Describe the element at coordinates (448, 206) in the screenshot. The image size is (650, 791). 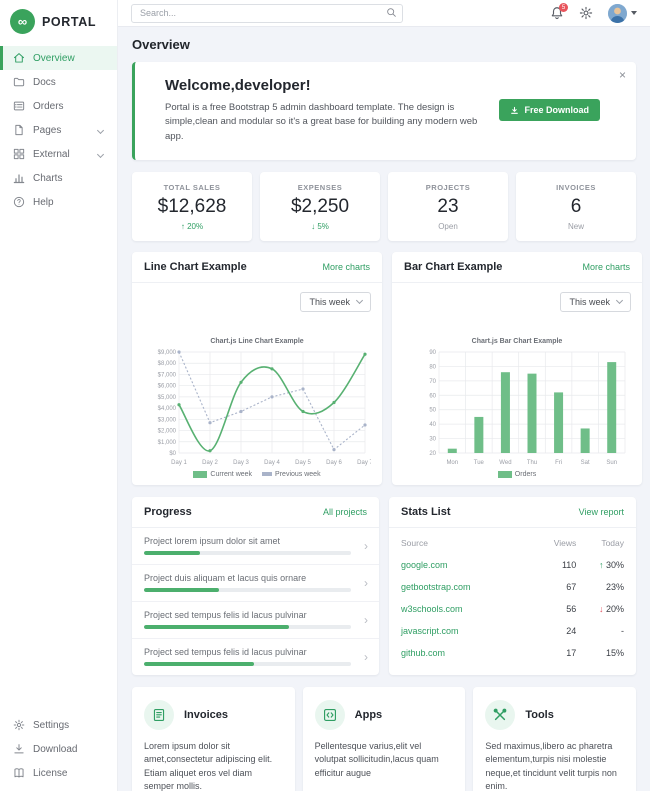
I see `stat-card-projects: PROJECTS 23 Open` at that location.